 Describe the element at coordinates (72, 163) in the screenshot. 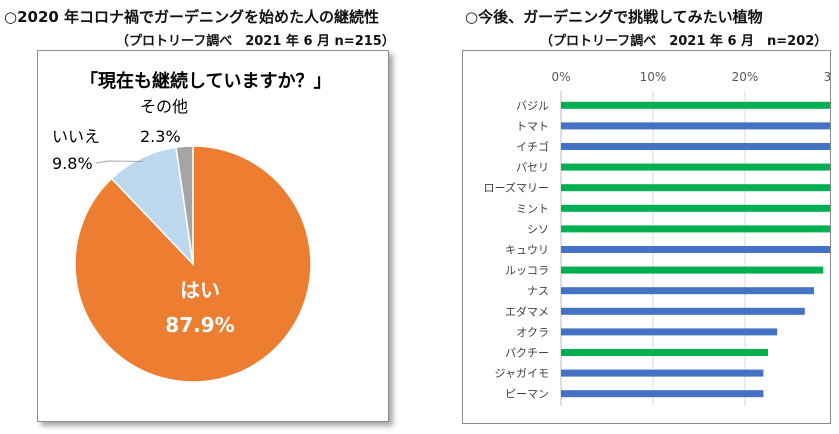

I see `pie-value-no: 9.8%` at that location.